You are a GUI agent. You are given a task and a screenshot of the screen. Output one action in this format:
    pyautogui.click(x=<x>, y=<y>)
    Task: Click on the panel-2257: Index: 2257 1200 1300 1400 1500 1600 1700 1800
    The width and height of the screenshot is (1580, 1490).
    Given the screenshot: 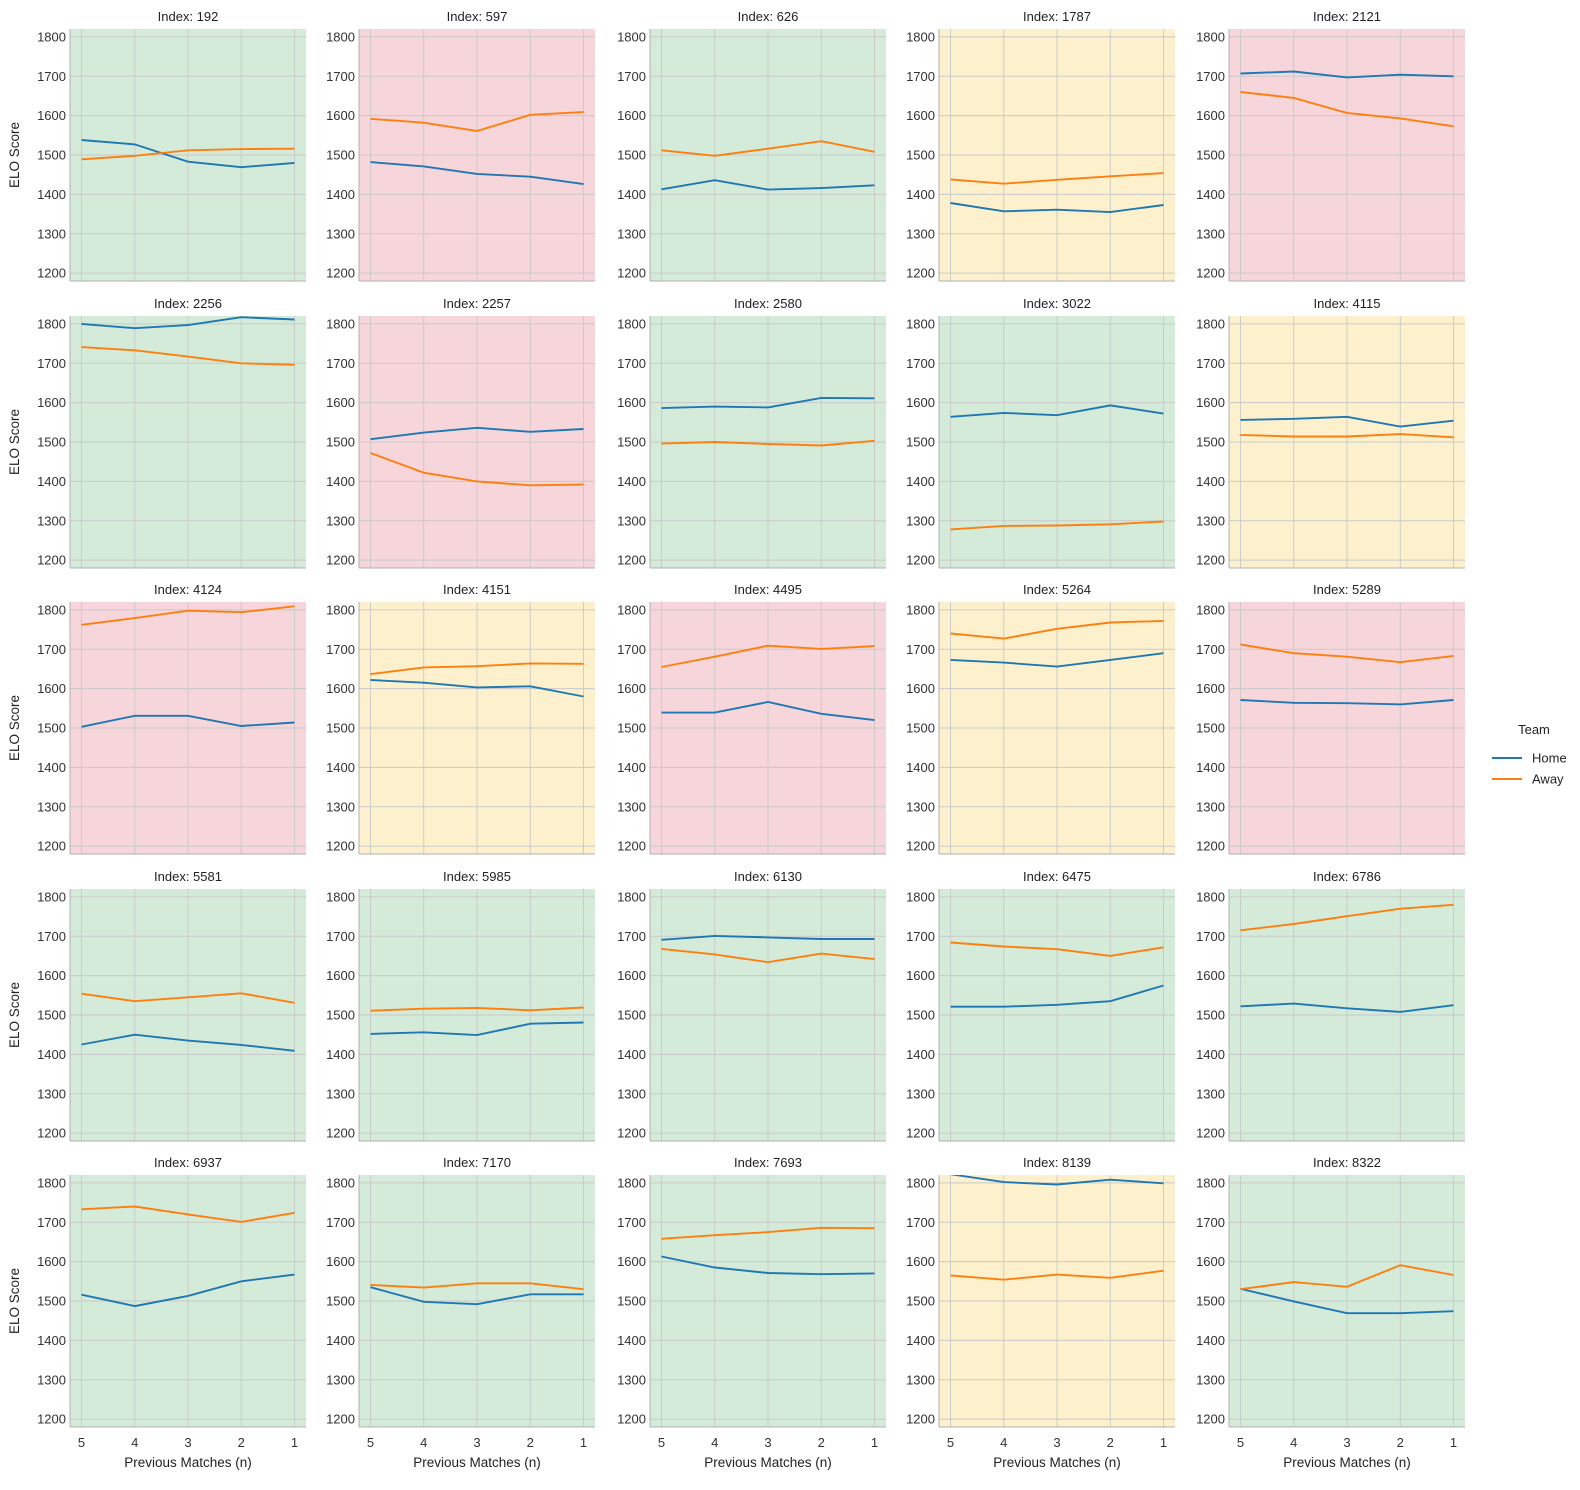 What is the action you would take?
    pyautogui.click(x=460, y=432)
    